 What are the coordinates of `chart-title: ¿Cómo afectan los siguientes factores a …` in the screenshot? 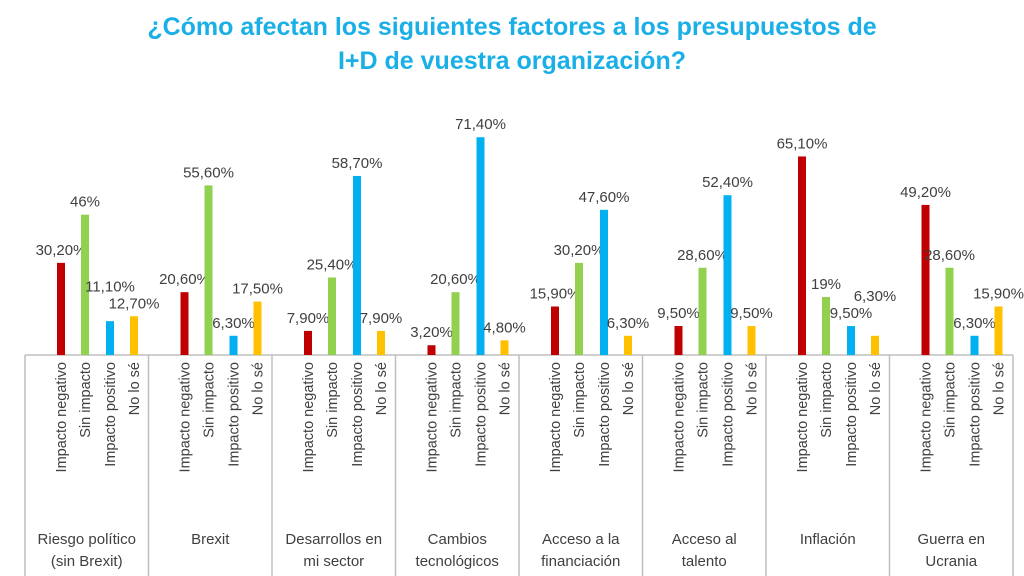 It's located at (512, 44).